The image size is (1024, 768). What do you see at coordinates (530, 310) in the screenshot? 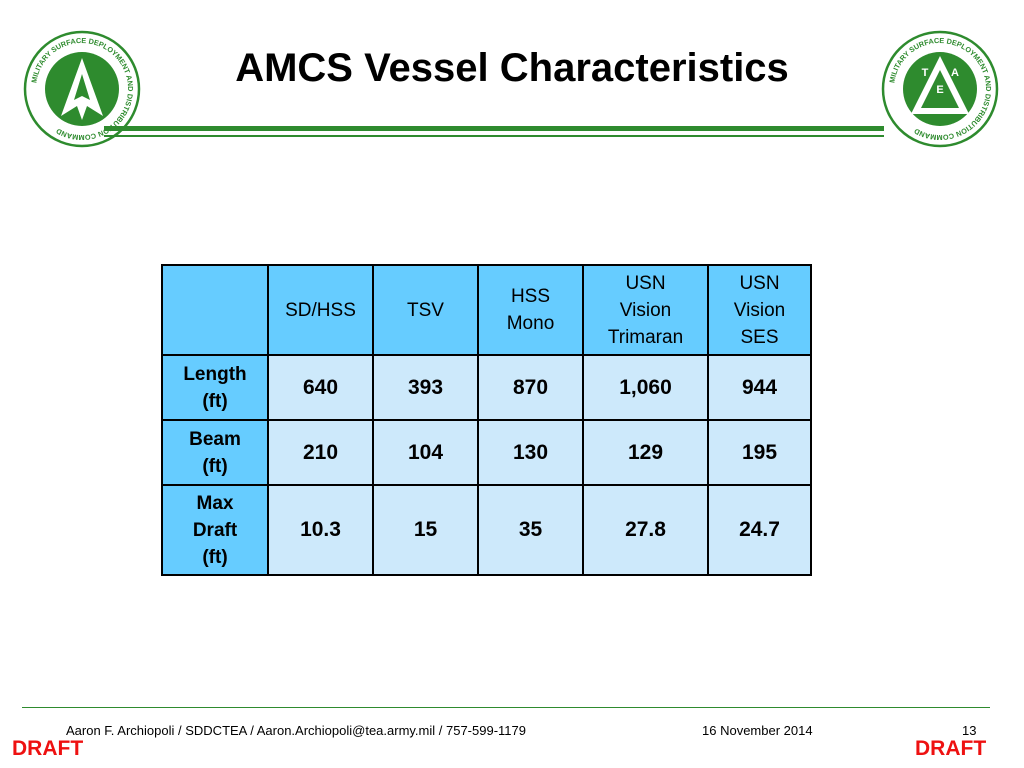
I see `column-header: HSS Mono` at bounding box center [530, 310].